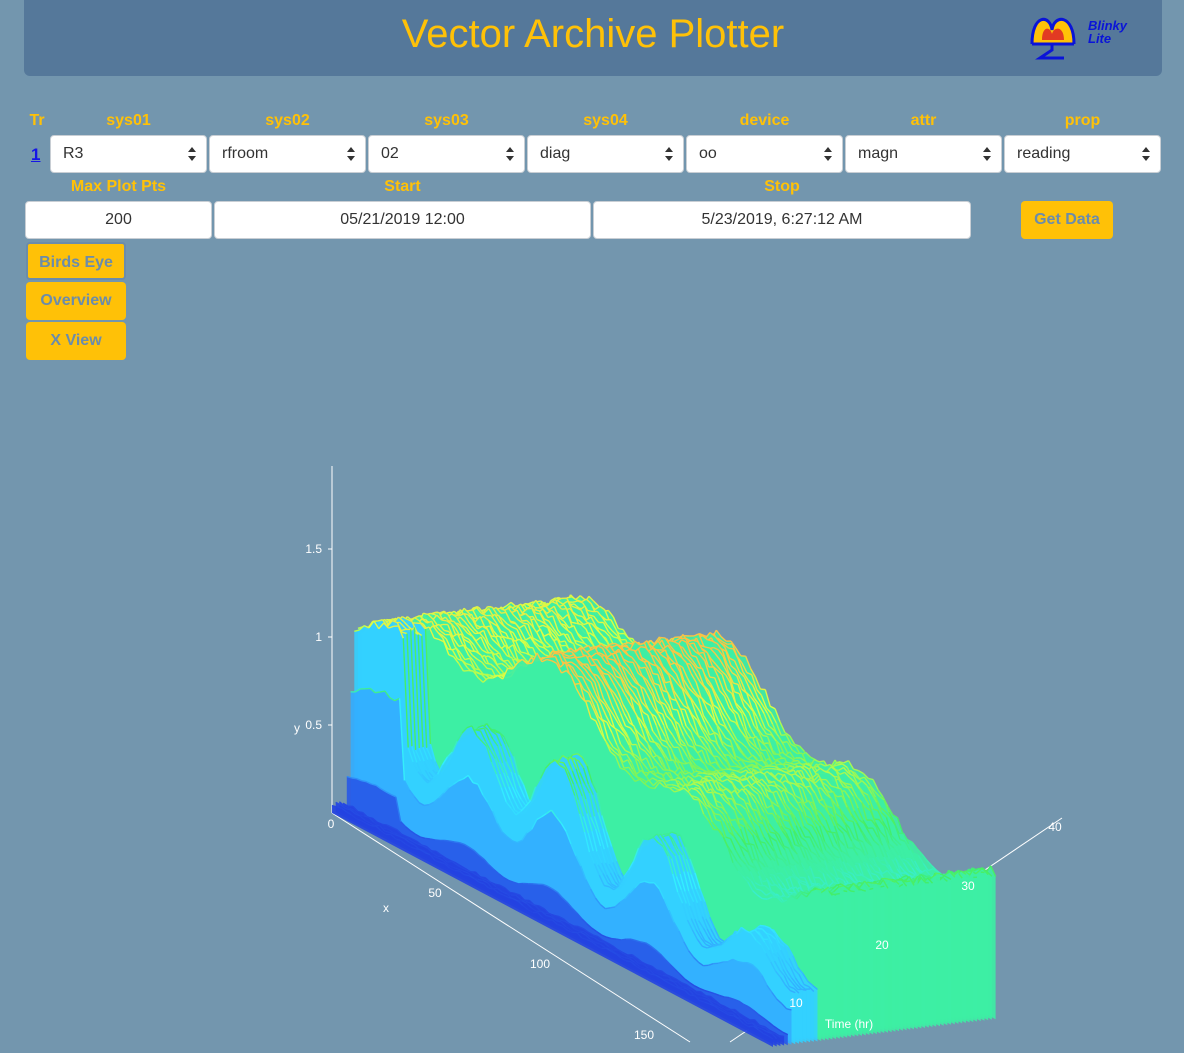 Image resolution: width=1184 pixels, height=1053 pixels. I want to click on device-select: oo, so click(764, 154).